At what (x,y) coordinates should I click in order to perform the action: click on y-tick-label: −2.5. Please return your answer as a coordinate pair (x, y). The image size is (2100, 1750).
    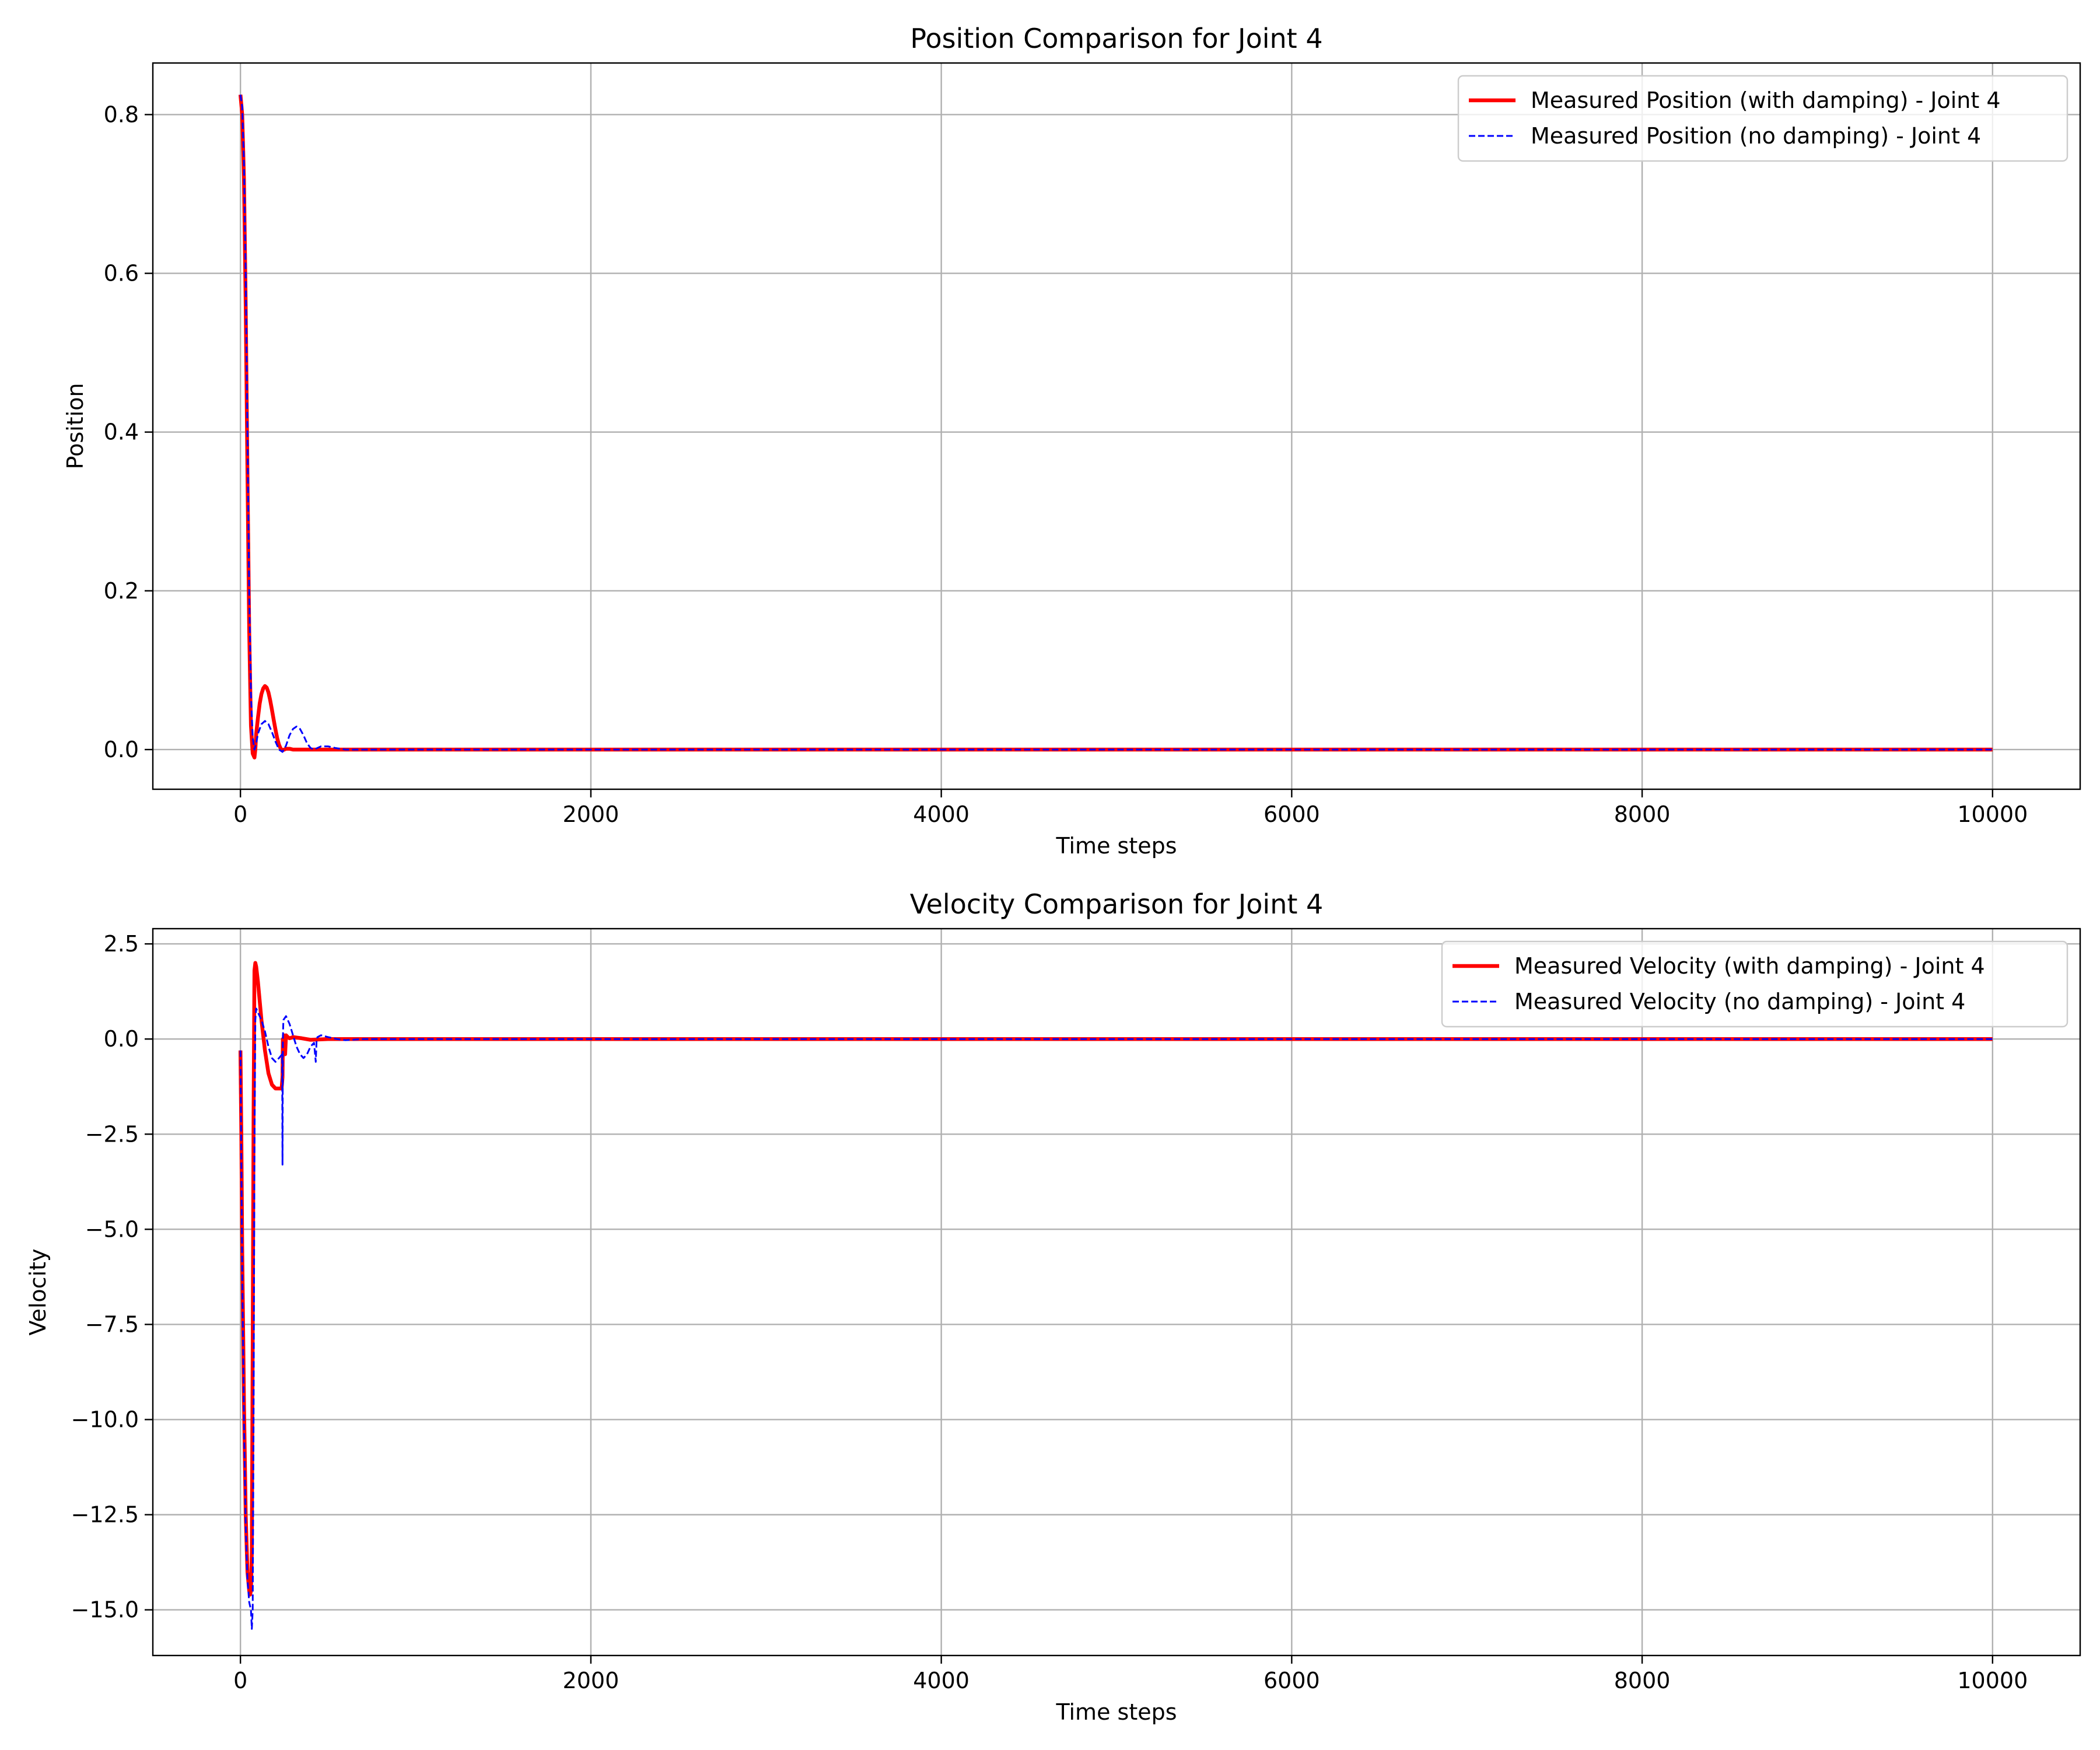
    Looking at the image, I should click on (112, 1134).